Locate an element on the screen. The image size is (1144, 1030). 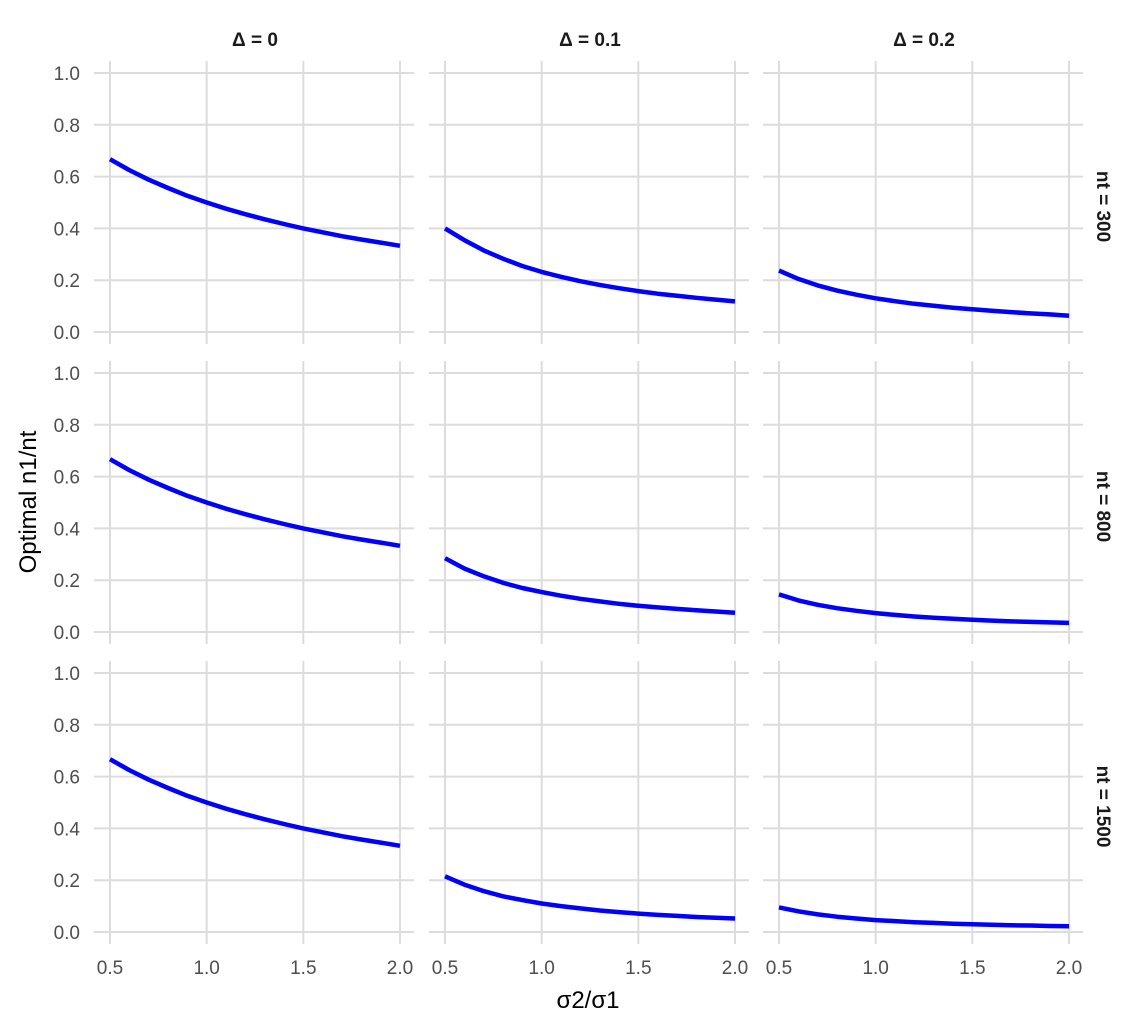
facet-strip-column: Δ = 0.1 is located at coordinates (590, 40).